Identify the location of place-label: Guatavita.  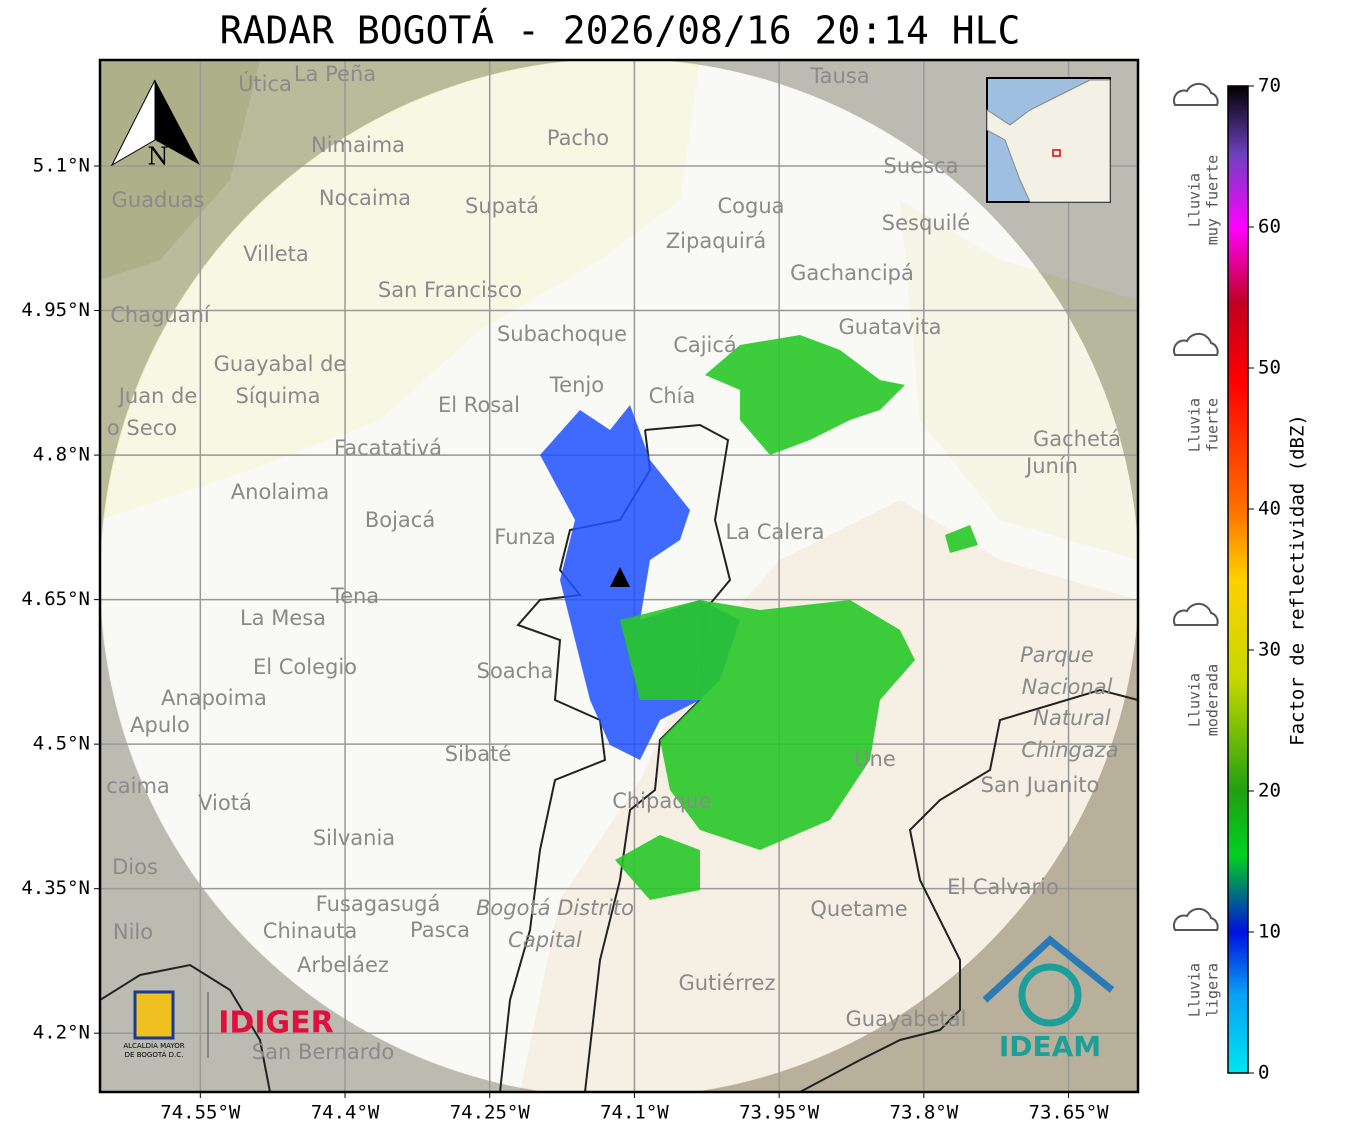
(890, 327).